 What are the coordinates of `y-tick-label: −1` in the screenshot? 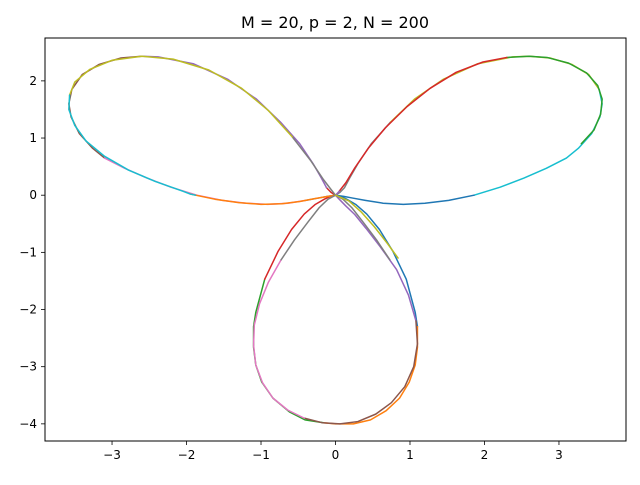 It's located at (28, 252).